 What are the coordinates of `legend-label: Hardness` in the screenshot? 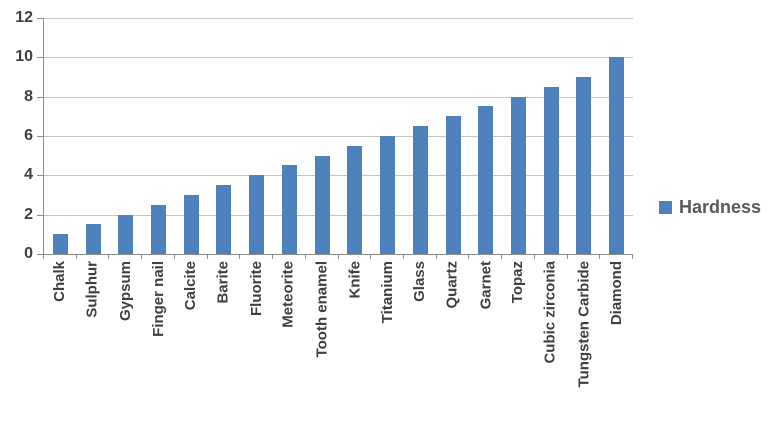 It's located at (720, 207).